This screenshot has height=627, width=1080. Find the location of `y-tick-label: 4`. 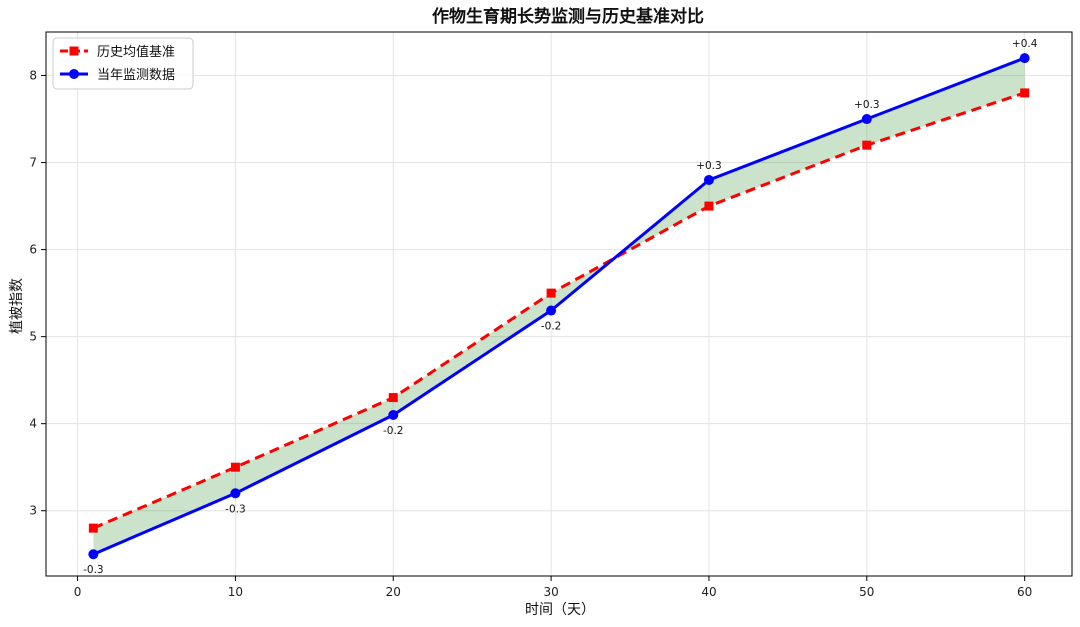

y-tick-label: 4 is located at coordinates (33, 424).